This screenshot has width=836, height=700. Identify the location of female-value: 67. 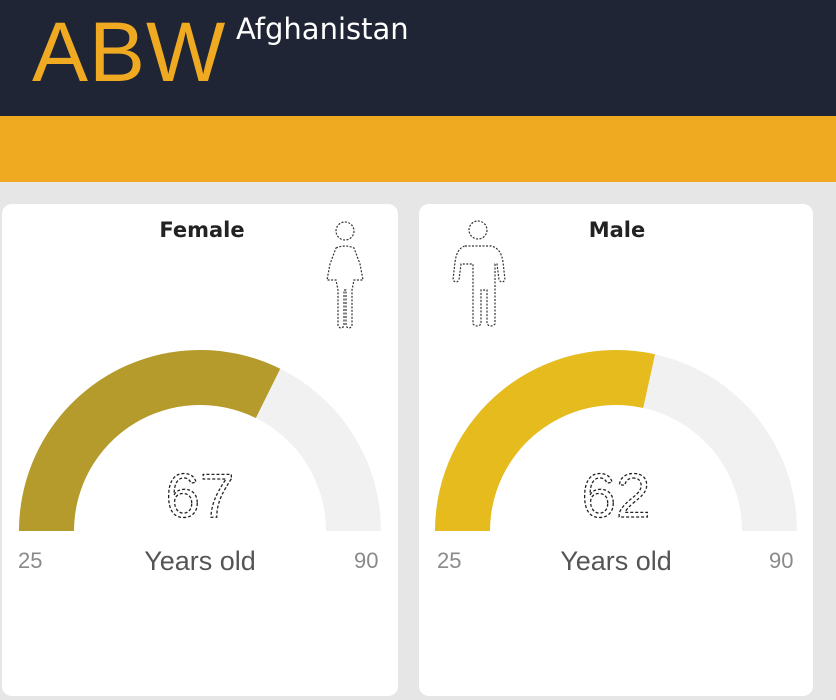
(200, 496).